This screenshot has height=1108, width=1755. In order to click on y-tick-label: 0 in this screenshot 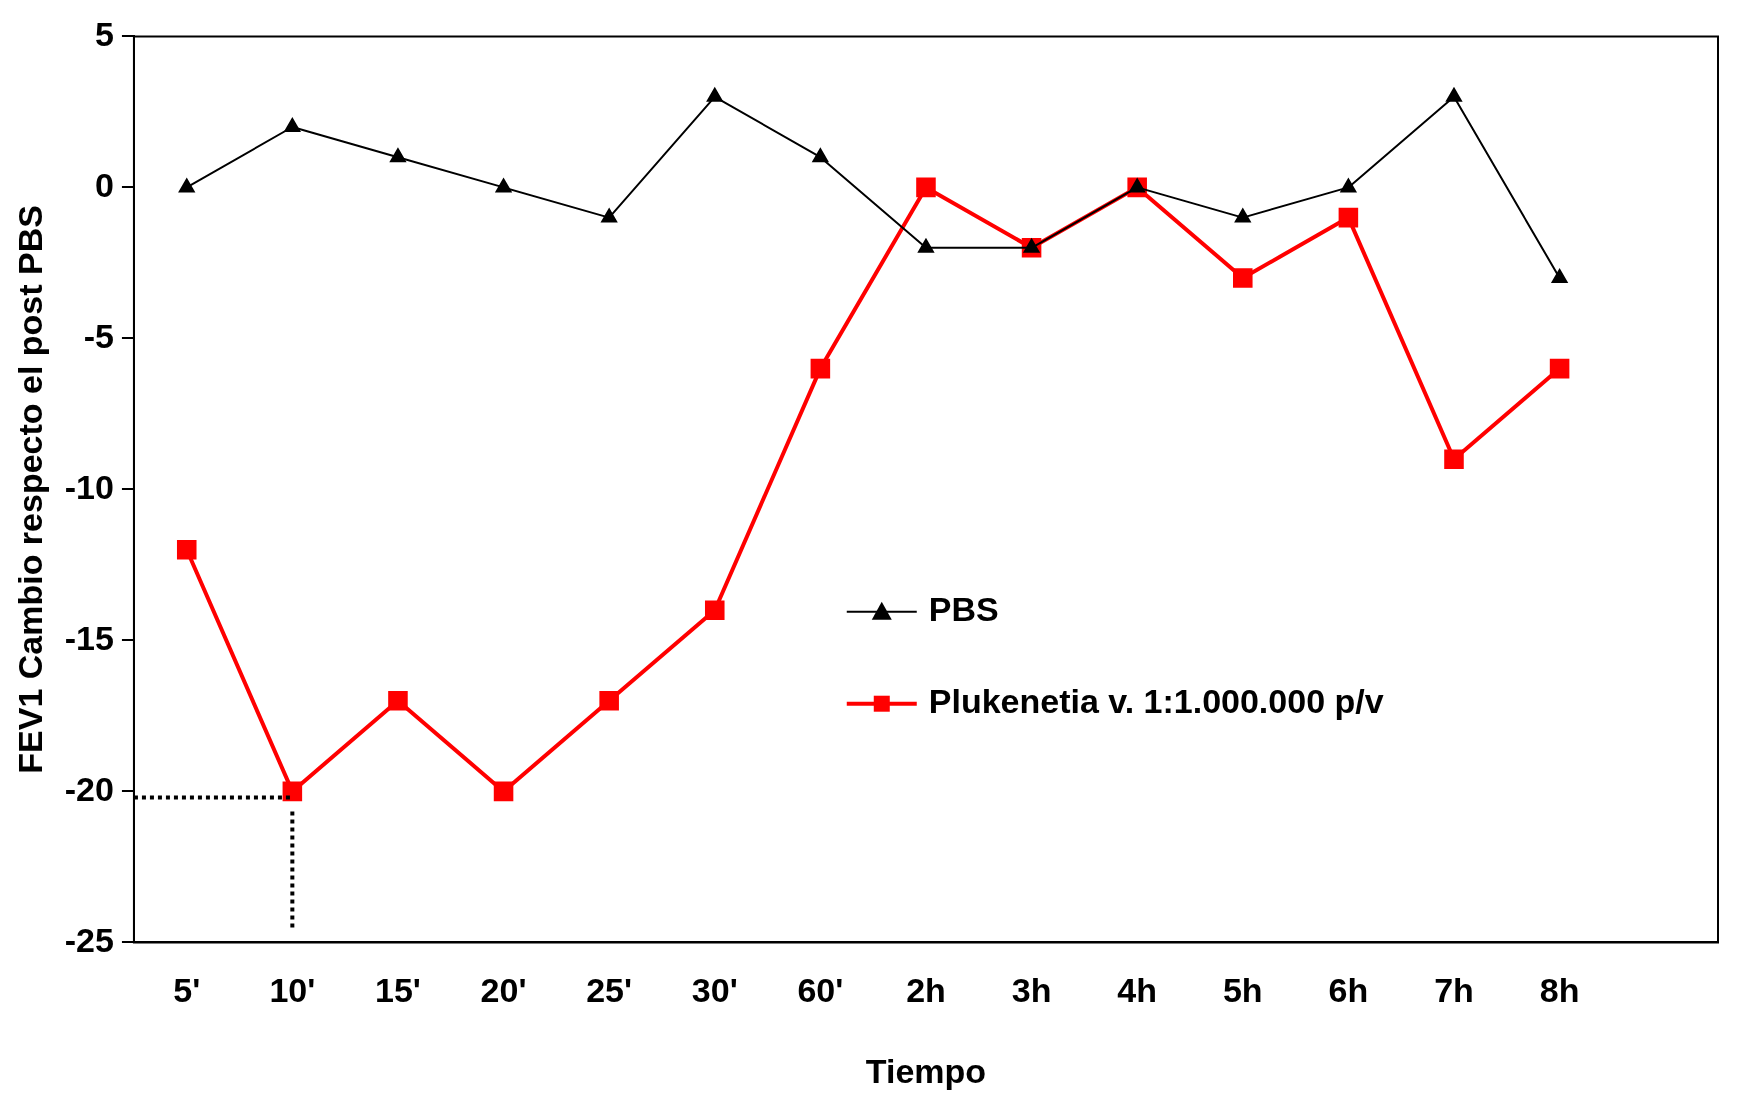, I will do `click(104, 184)`.